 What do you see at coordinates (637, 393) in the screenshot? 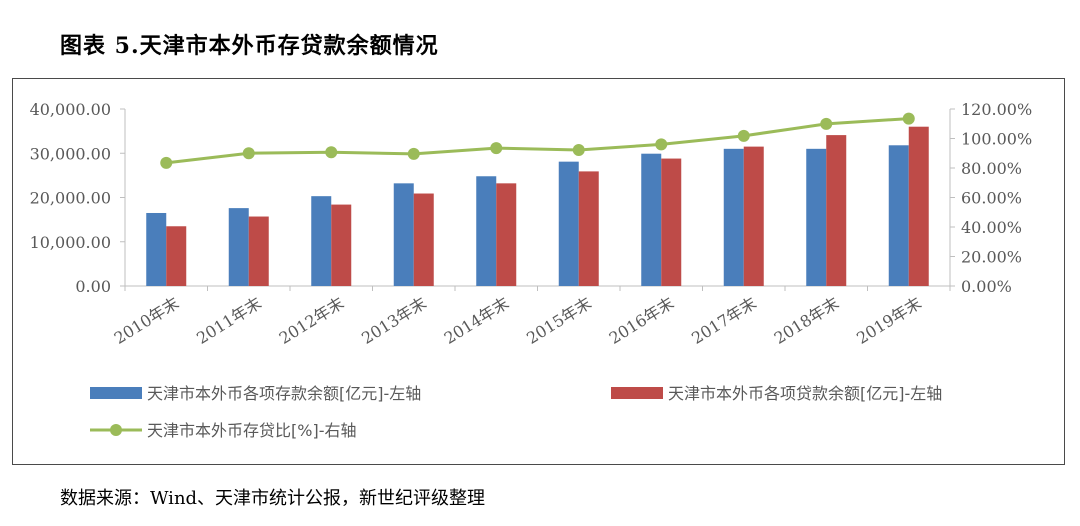
I see `legend-swatch-loans` at bounding box center [637, 393].